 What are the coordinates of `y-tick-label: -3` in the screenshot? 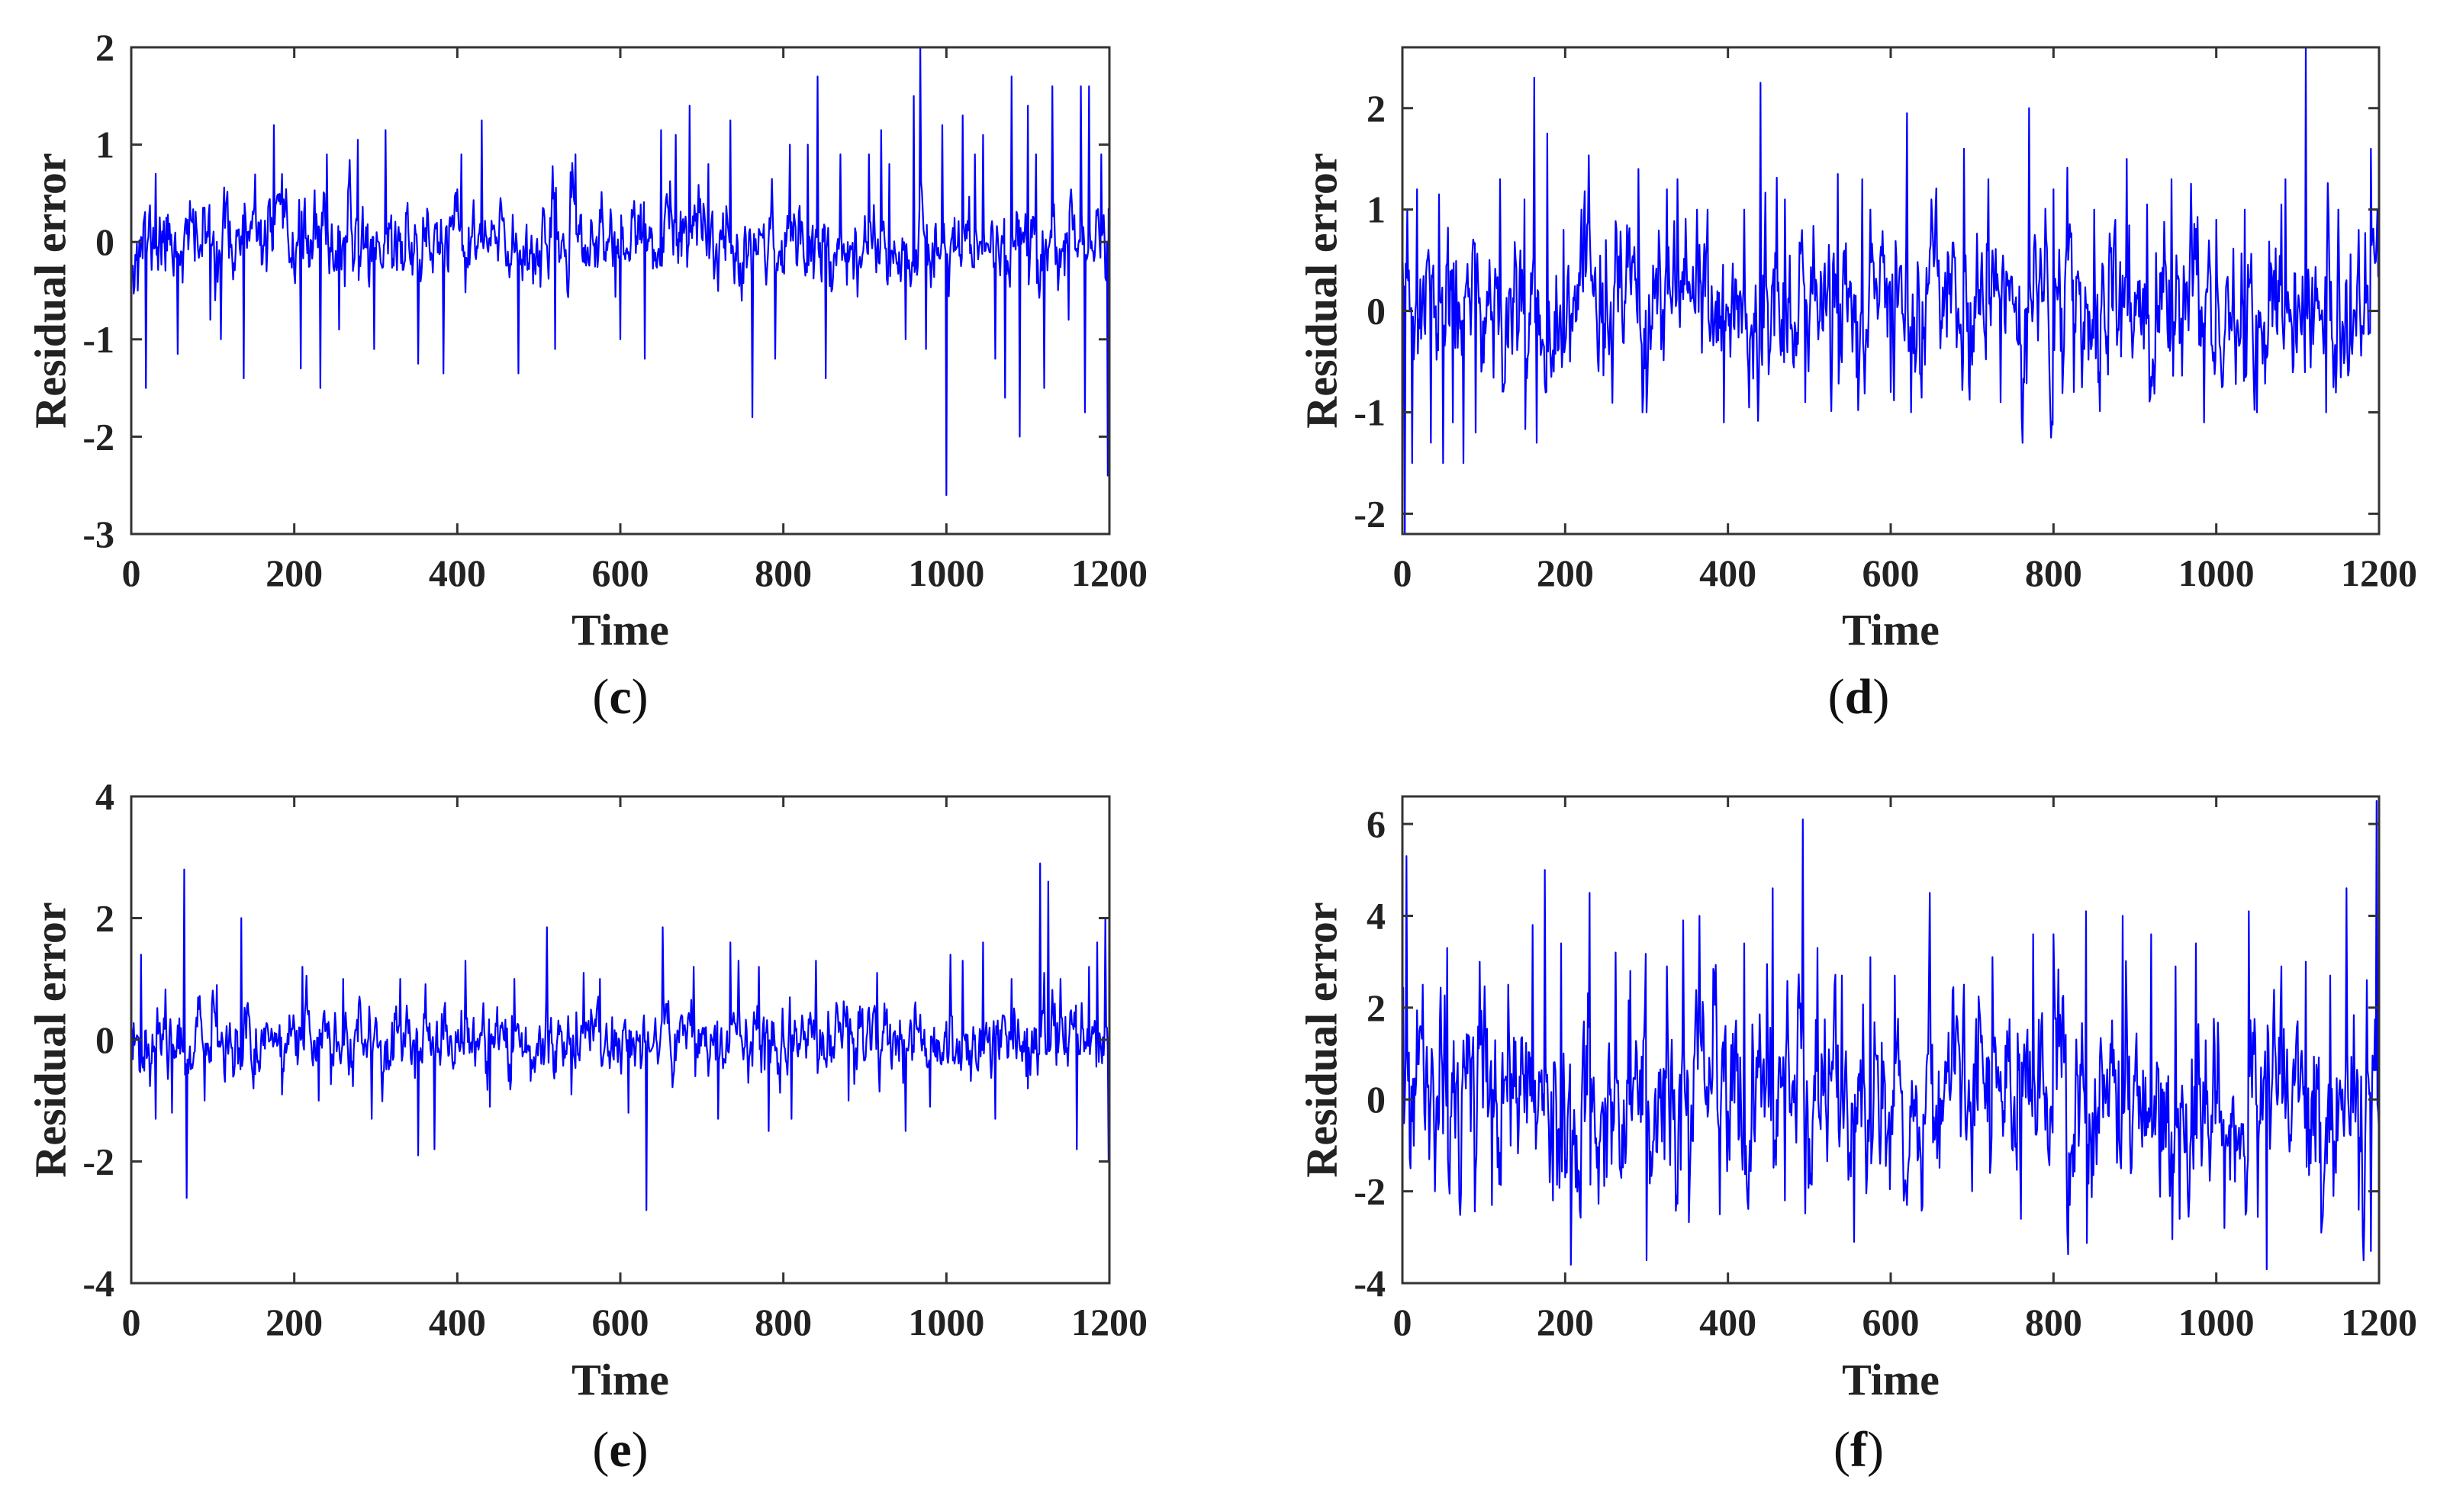 It's located at (98, 534).